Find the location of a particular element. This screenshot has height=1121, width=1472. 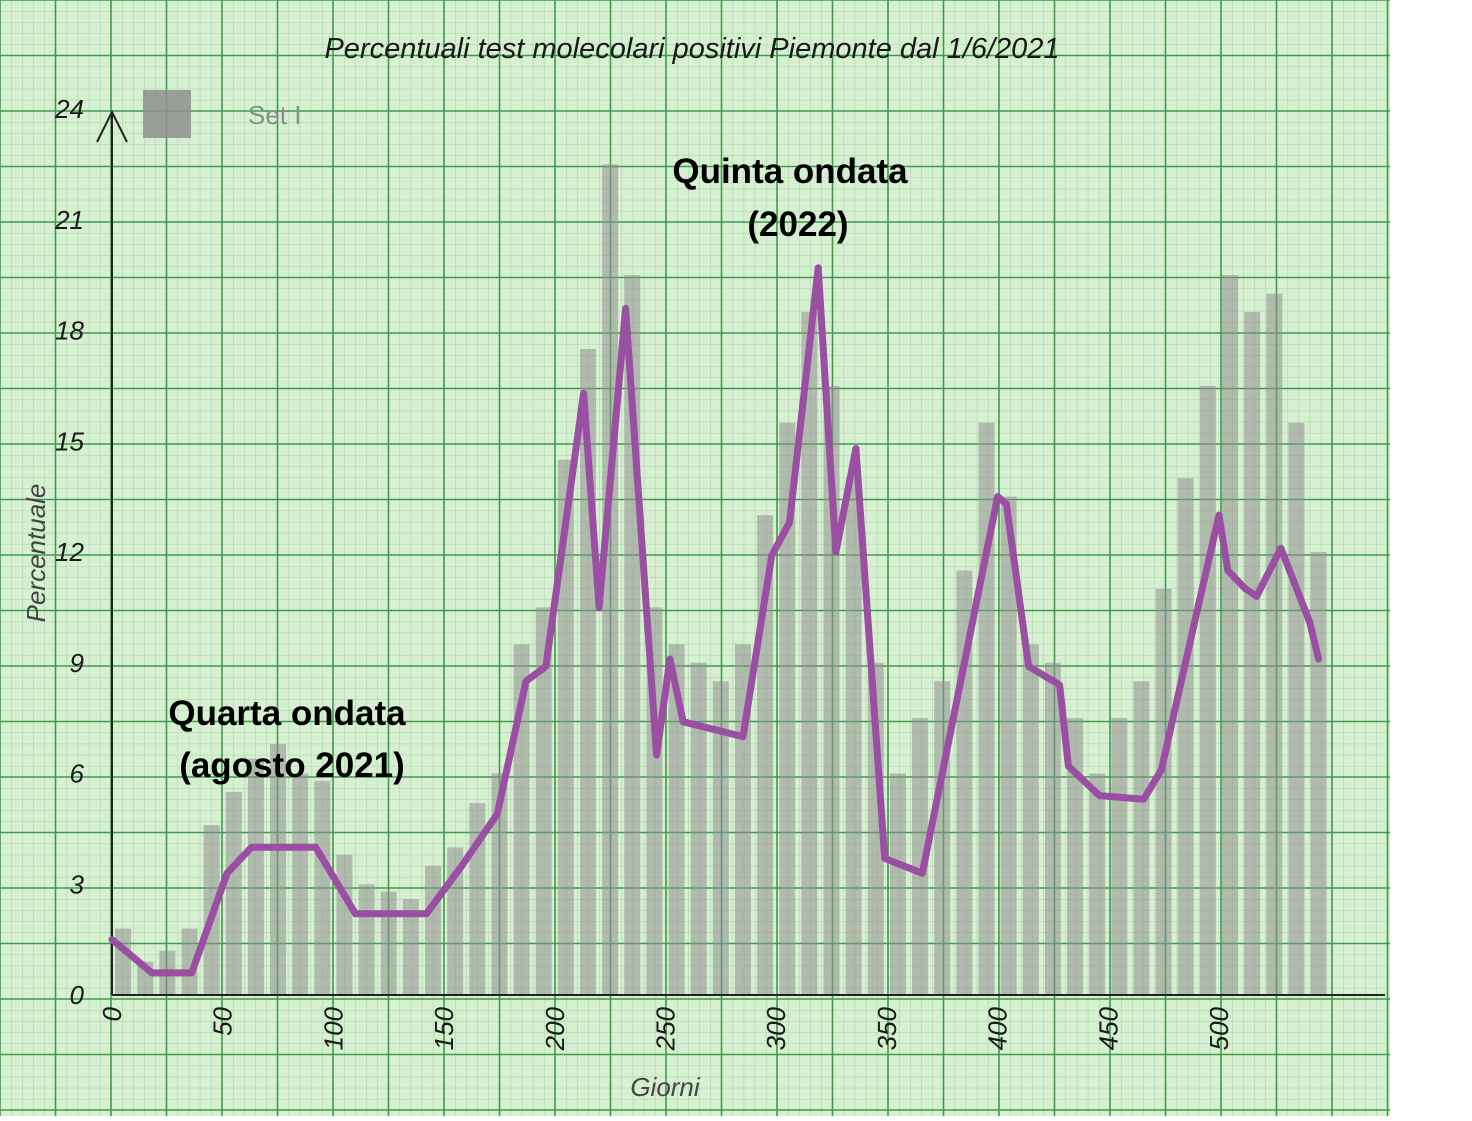

annotation-quarta-ondata: Quarta ondata is located at coordinates (287, 713).